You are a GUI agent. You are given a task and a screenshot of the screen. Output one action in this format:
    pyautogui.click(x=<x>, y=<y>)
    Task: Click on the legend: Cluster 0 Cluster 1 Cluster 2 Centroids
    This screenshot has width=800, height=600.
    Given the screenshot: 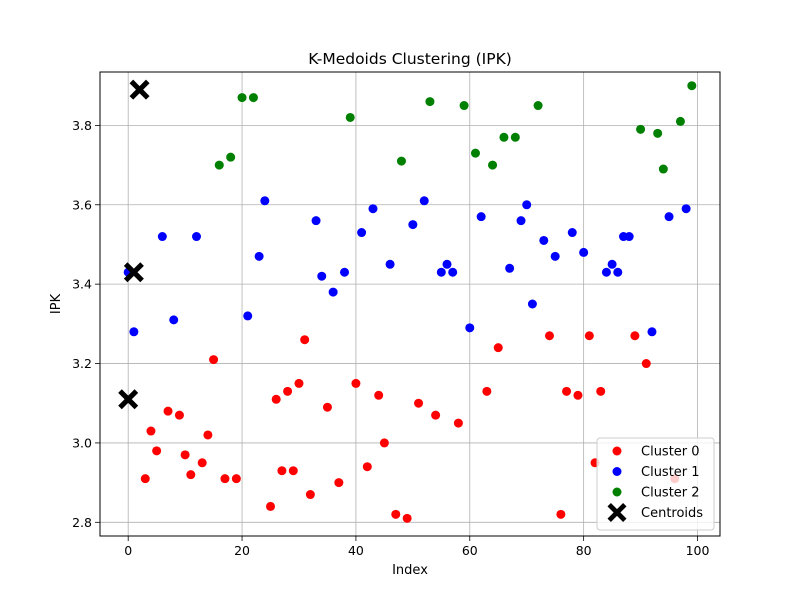 What is the action you would take?
    pyautogui.click(x=655, y=484)
    